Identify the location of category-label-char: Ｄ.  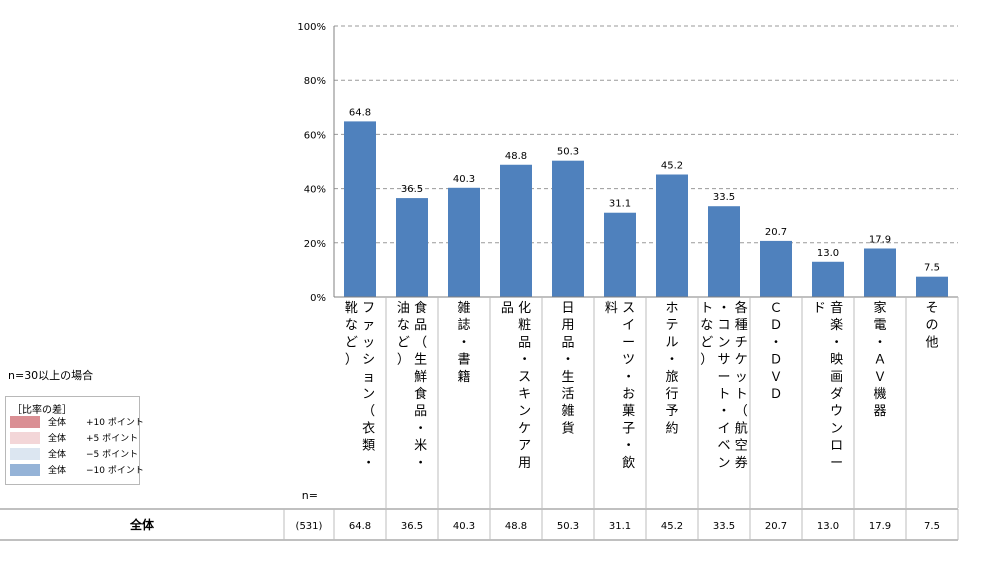
(775, 325).